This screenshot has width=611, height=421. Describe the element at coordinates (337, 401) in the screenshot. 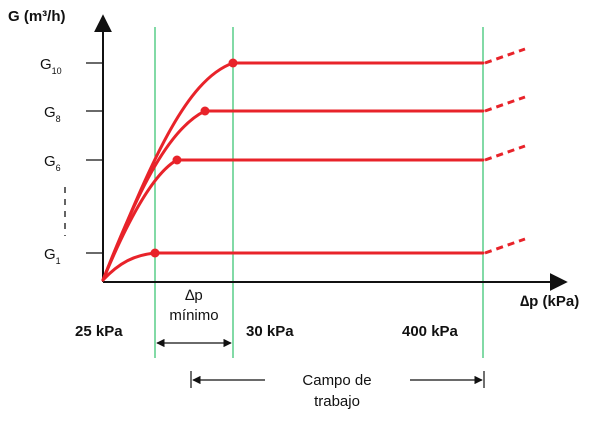

I see `working-range-label-line2: trabajo` at that location.